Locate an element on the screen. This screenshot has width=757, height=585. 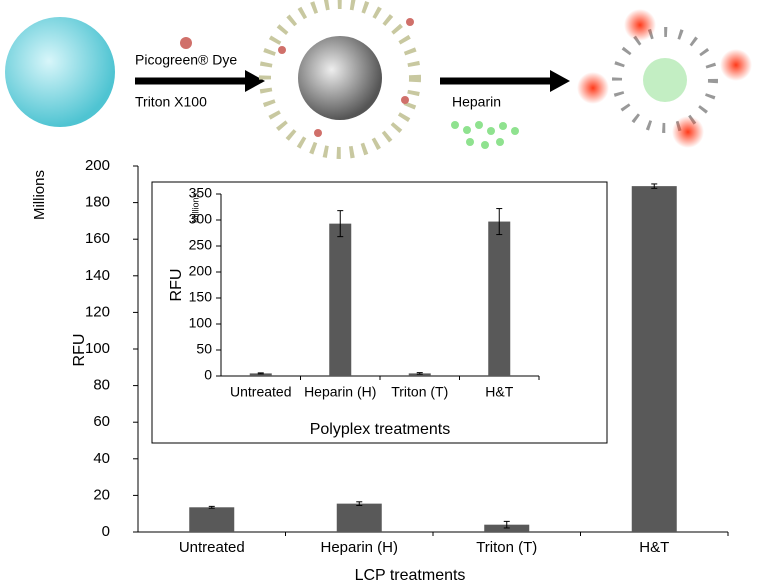
y-tick-label: 80 is located at coordinates (101, 385).